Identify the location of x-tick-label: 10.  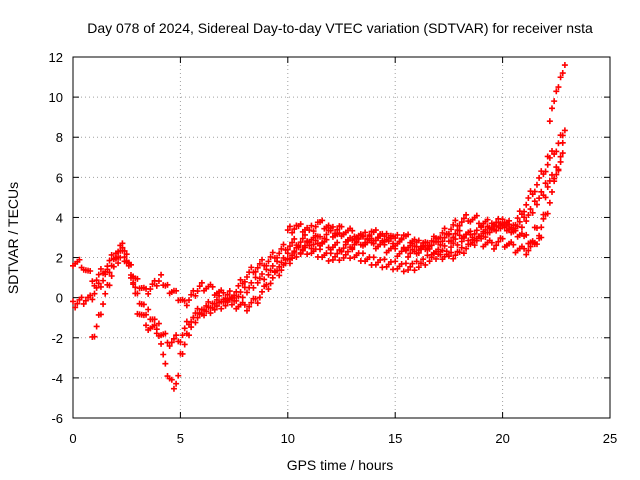
(288, 438).